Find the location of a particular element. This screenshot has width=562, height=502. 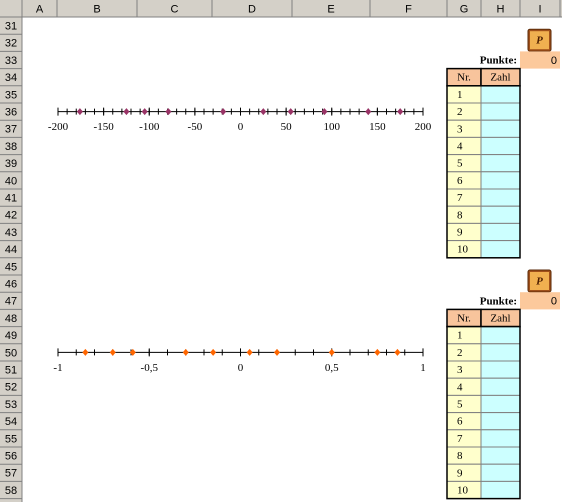

row-number: 8 is located at coordinates (460, 456).